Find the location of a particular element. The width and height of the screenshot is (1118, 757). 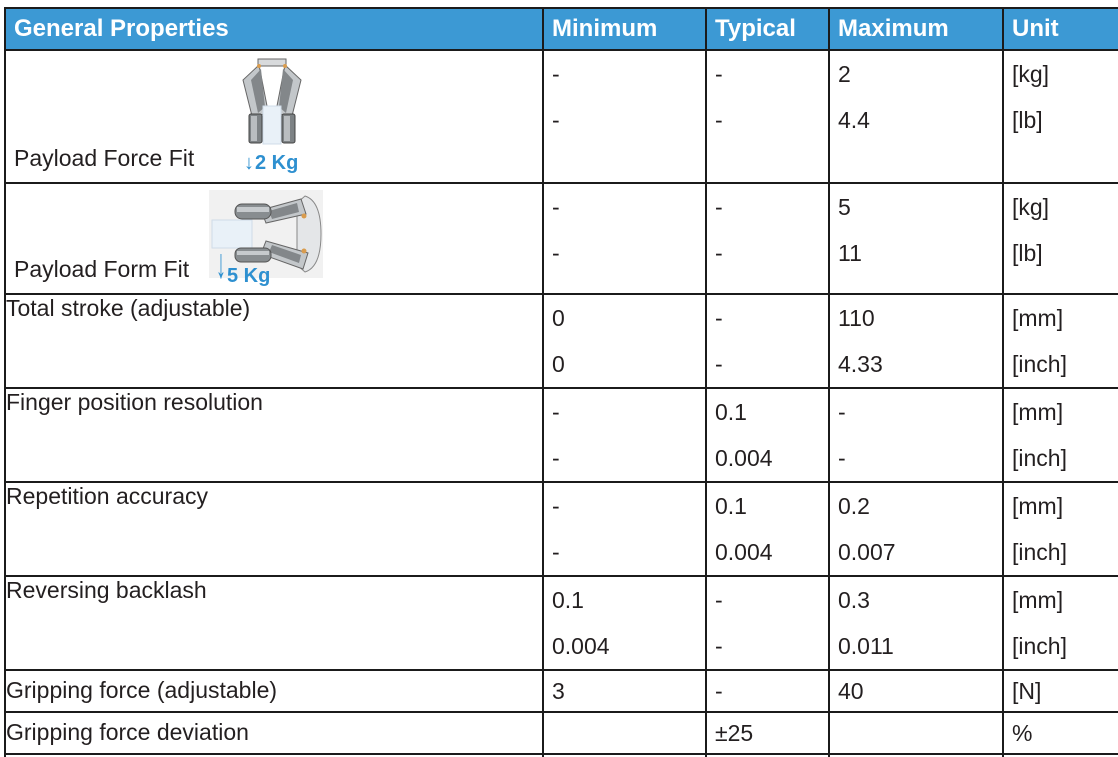

cell-minimum: 0 0 is located at coordinates (624, 341).